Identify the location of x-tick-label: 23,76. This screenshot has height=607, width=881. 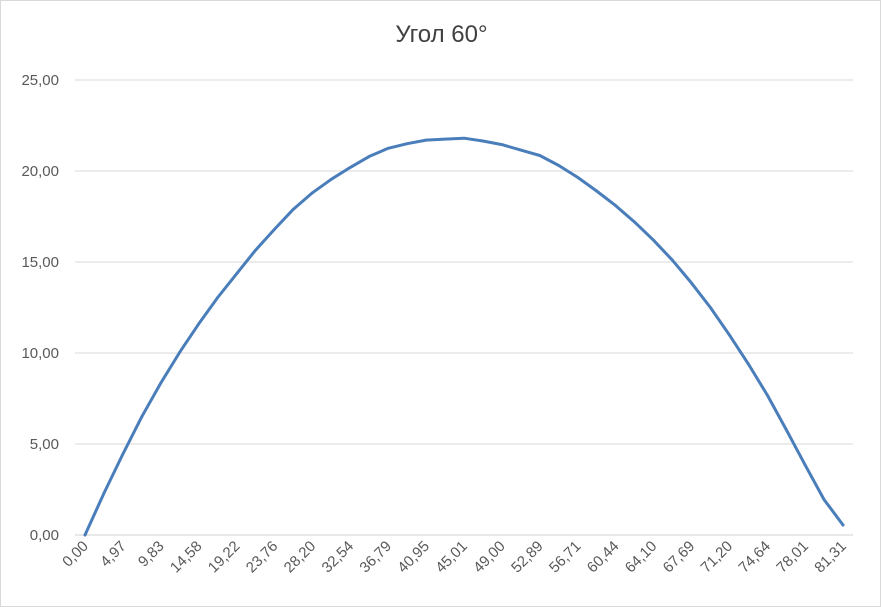
(262, 557).